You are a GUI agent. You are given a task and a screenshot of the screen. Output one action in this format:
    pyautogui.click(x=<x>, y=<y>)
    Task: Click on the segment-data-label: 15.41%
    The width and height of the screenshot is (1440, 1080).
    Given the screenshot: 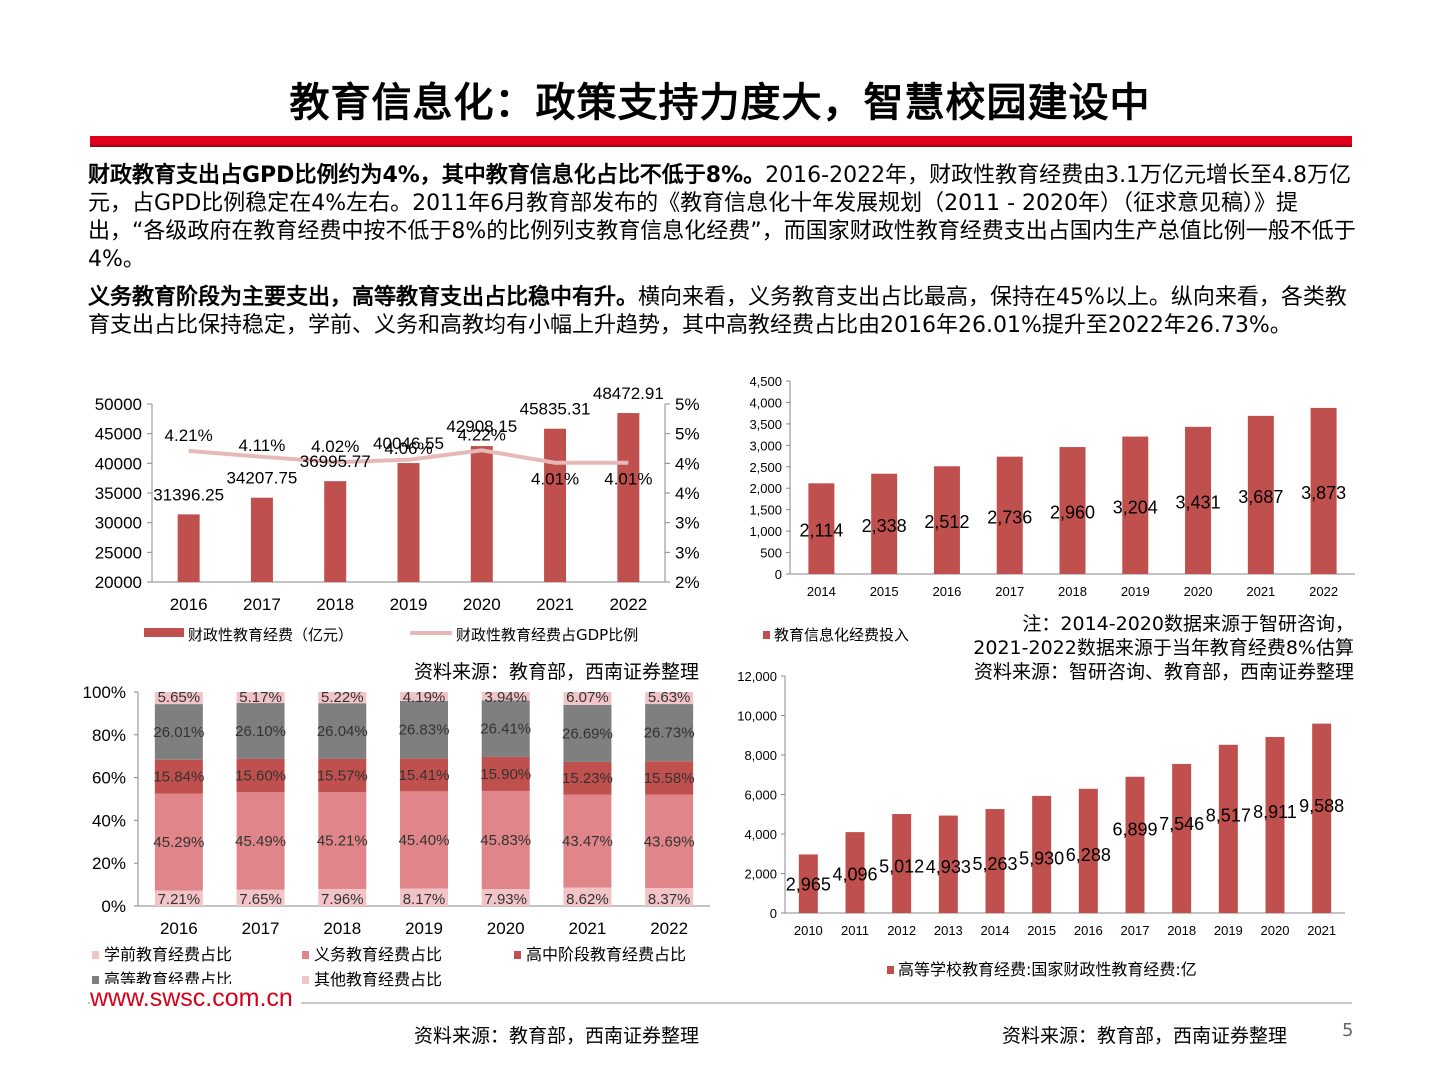 What is the action you would take?
    pyautogui.click(x=424, y=775)
    